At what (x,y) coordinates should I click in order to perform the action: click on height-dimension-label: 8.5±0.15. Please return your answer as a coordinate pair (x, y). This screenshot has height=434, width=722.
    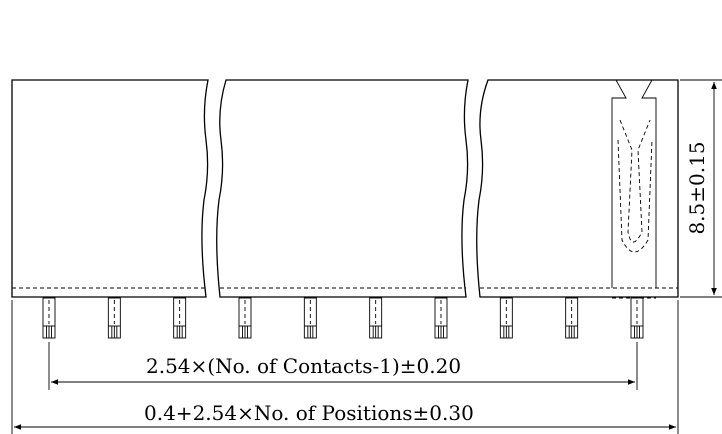
    Looking at the image, I should click on (697, 187).